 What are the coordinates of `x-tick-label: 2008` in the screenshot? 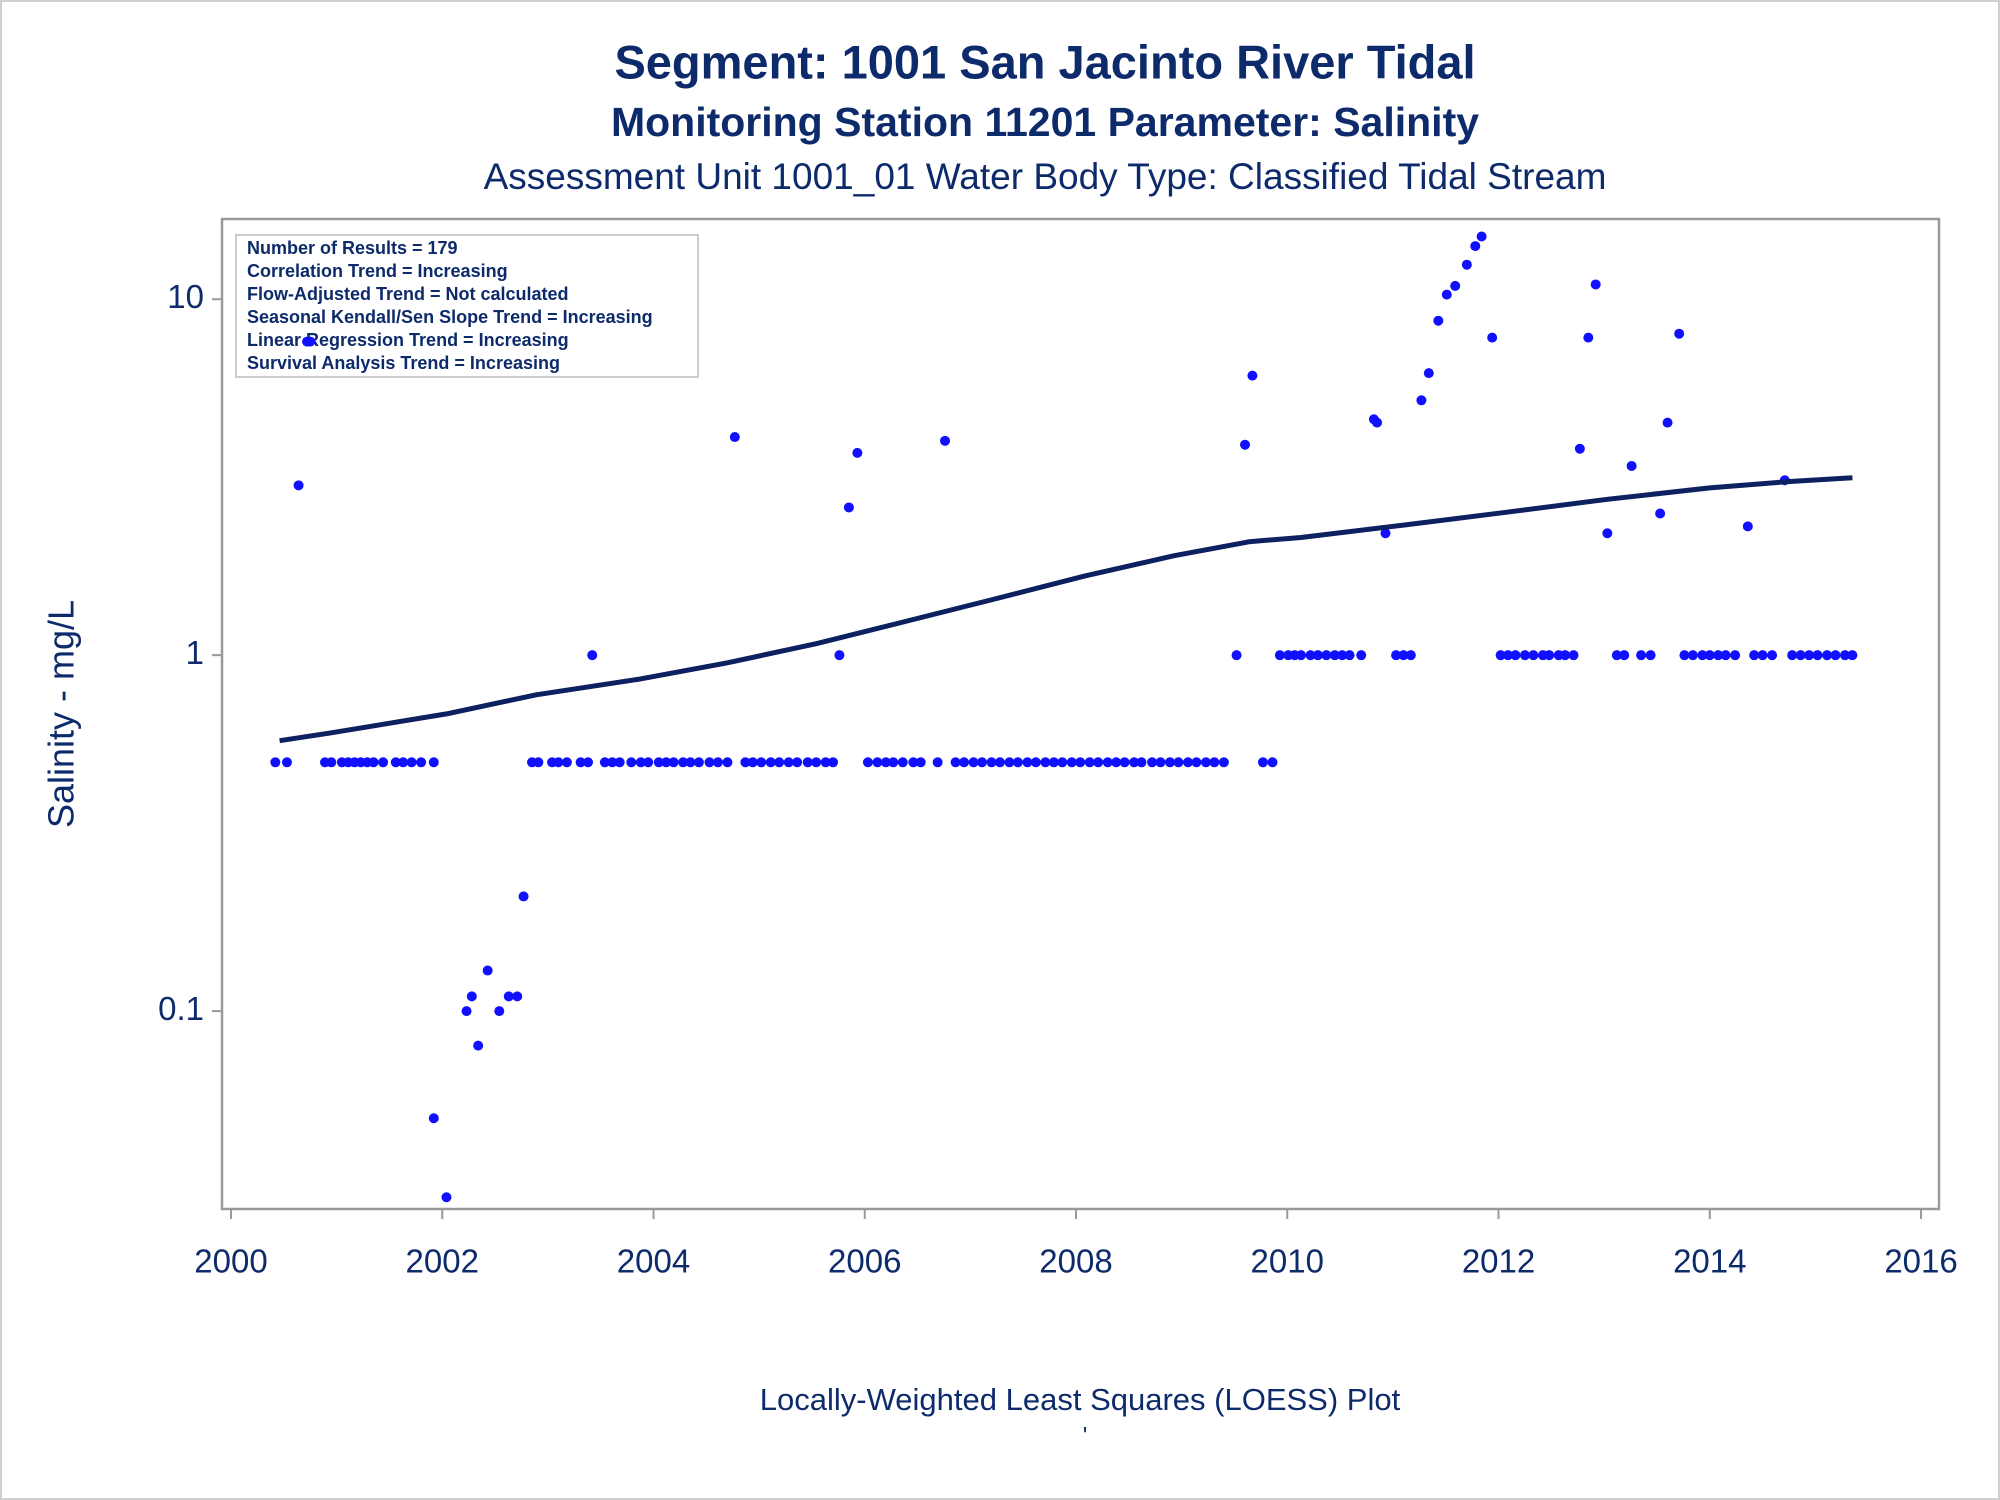 It's located at (1075, 1261).